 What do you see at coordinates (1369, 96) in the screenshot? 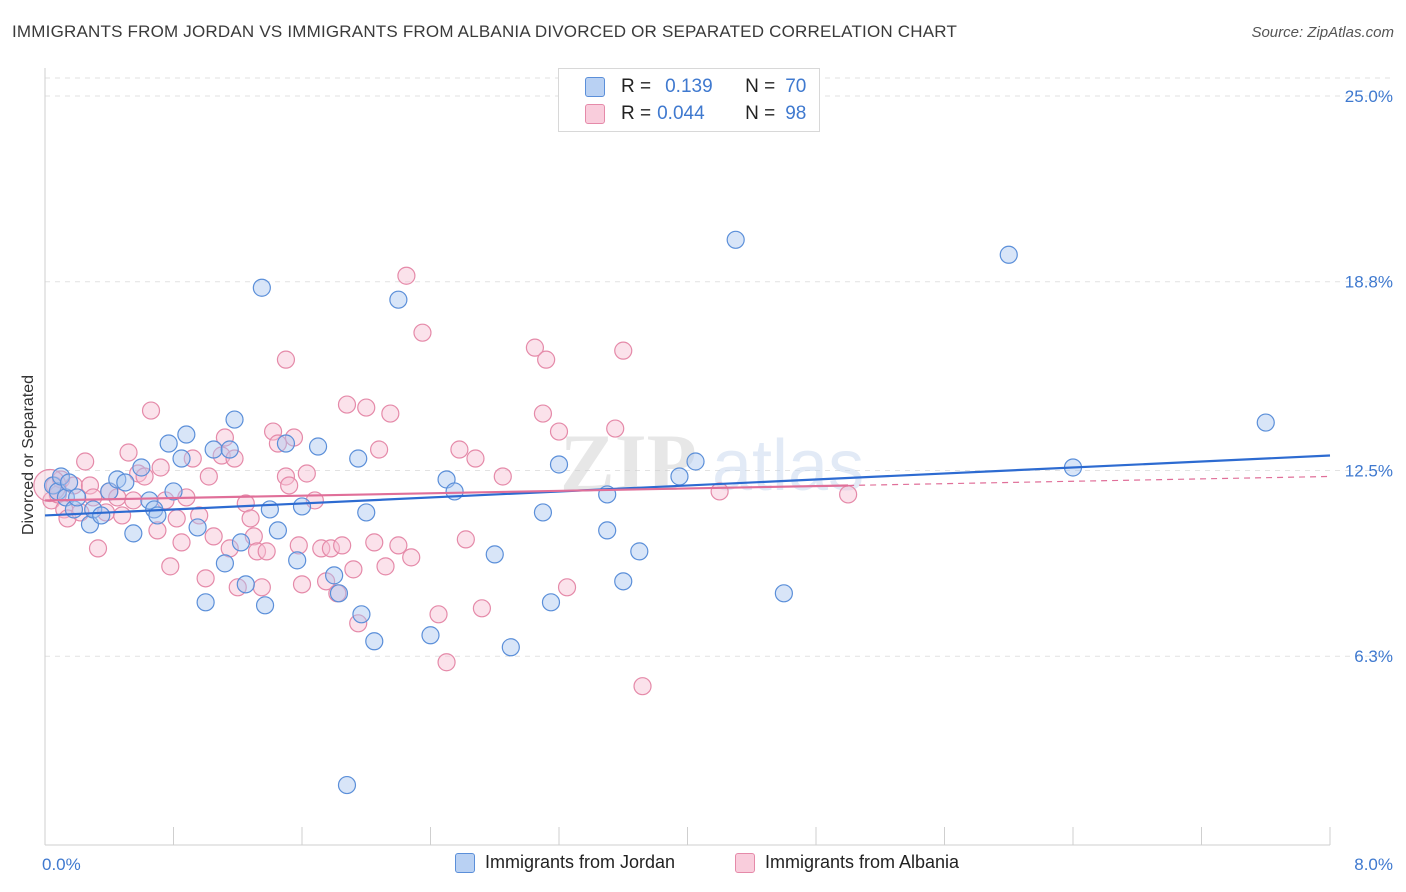
I see `y-tick-label: 25.0%` at bounding box center [1369, 96].